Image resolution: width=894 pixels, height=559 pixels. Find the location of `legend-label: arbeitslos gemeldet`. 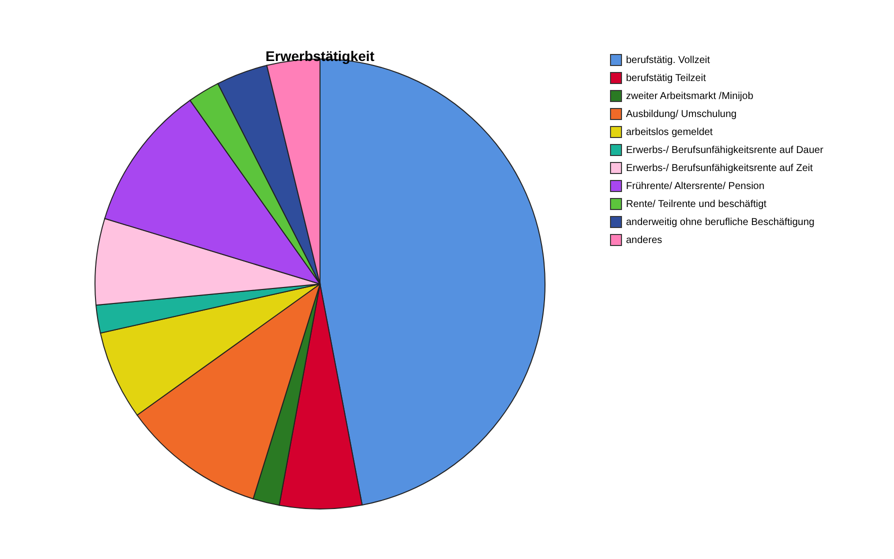

legend-label: arbeitslos gemeldet is located at coordinates (669, 132).